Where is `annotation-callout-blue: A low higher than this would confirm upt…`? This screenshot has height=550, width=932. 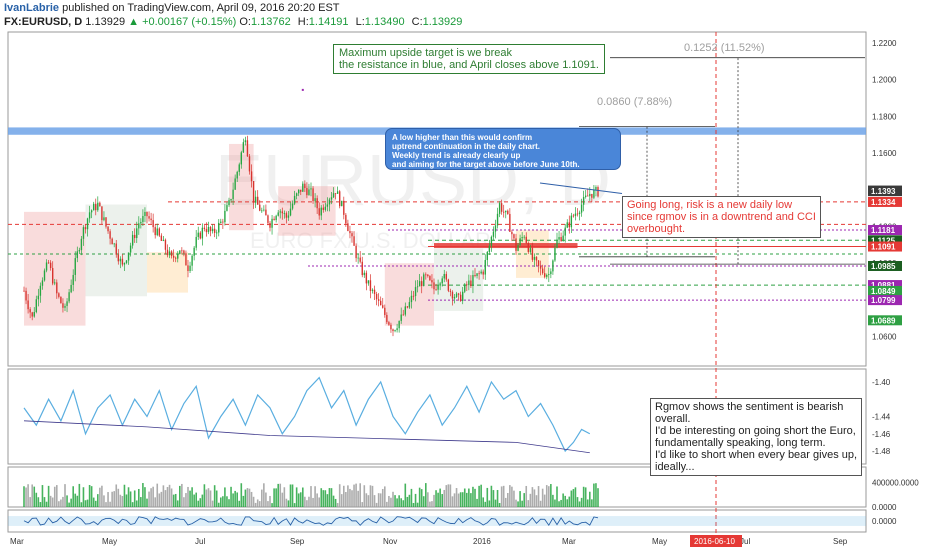
annotation-callout-blue: A low higher than this would confirm upt… is located at coordinates (503, 149).